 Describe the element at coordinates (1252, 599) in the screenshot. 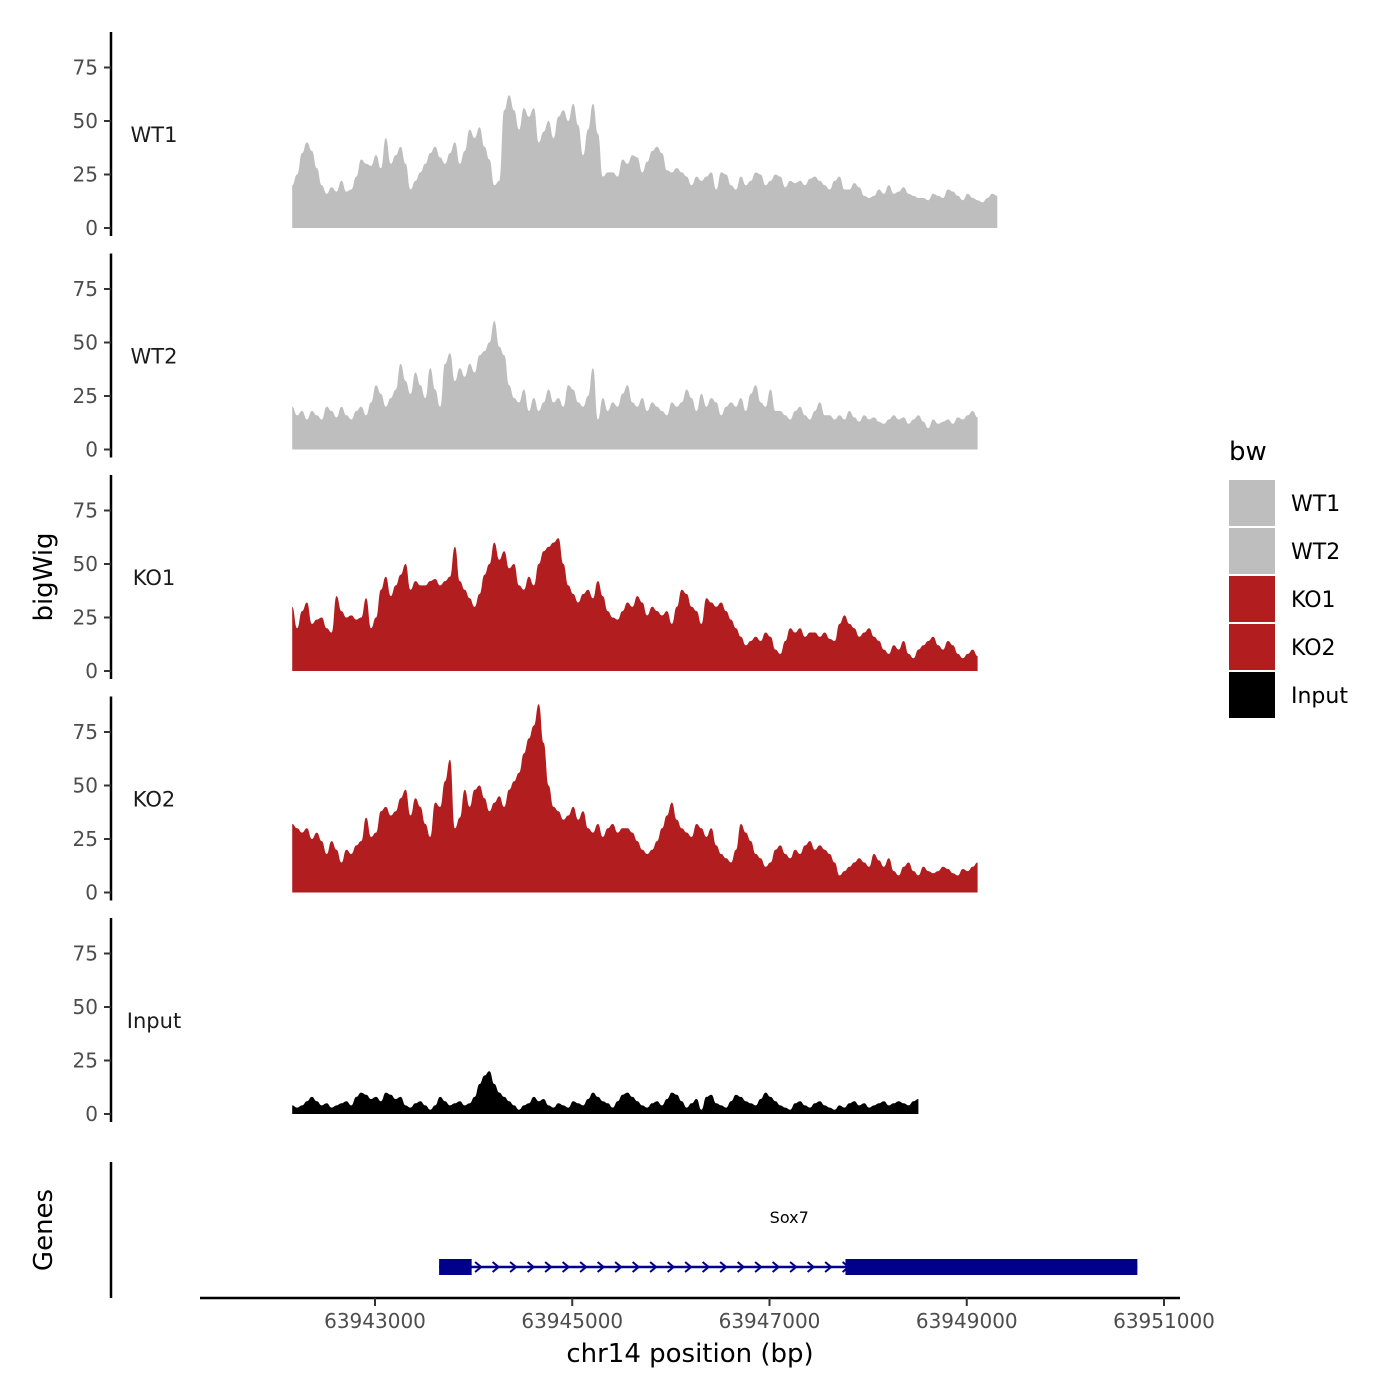

I see `legend-key-ko1` at that location.